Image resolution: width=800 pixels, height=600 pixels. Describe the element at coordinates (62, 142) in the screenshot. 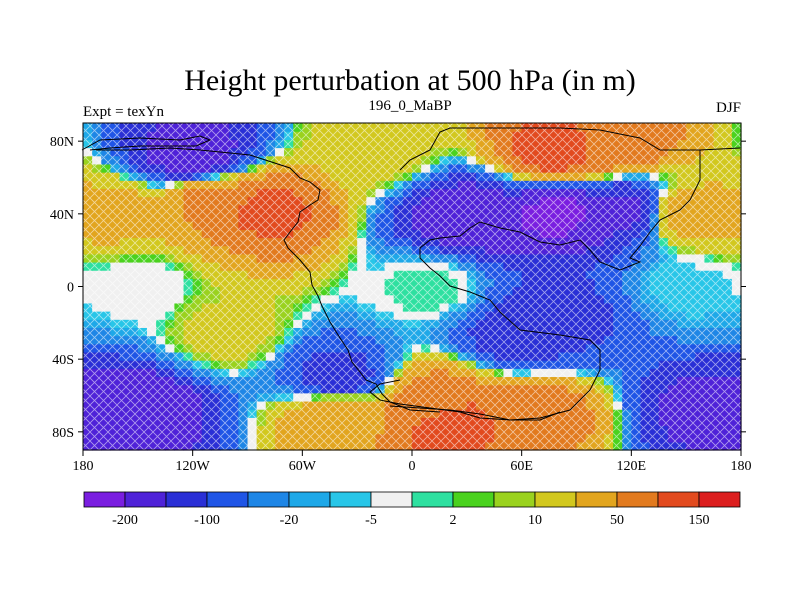

I see `y-tick-label: 80N` at that location.